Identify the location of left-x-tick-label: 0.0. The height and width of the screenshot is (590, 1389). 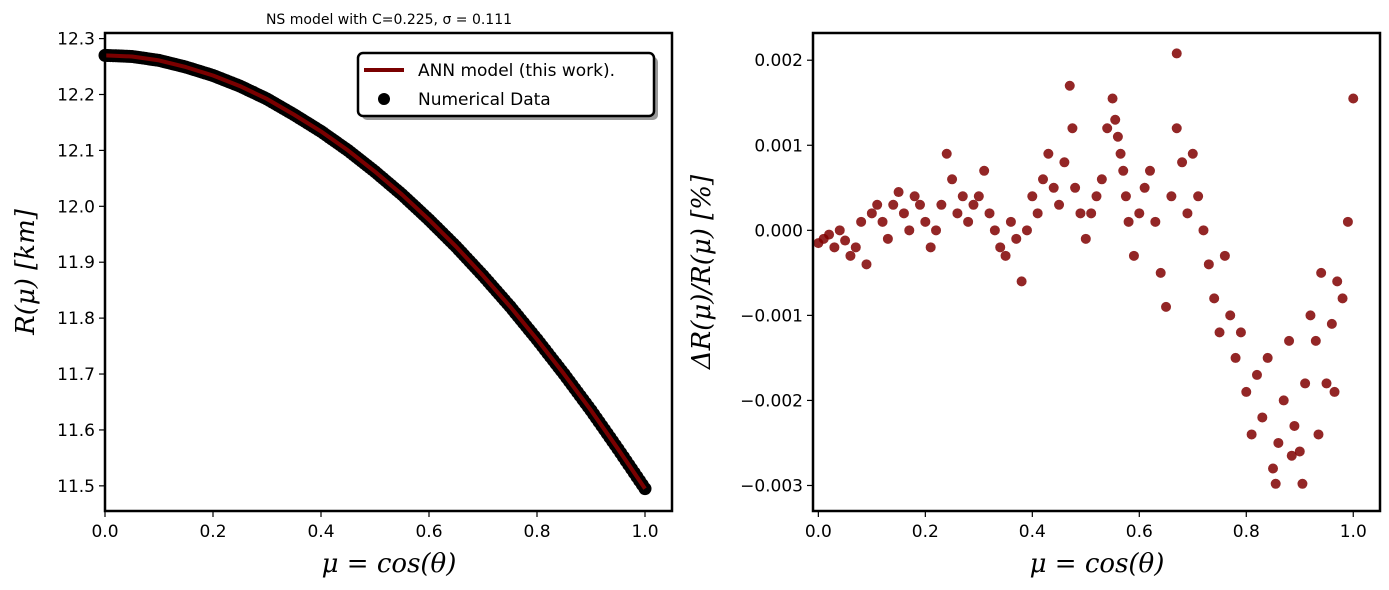
(104, 532).